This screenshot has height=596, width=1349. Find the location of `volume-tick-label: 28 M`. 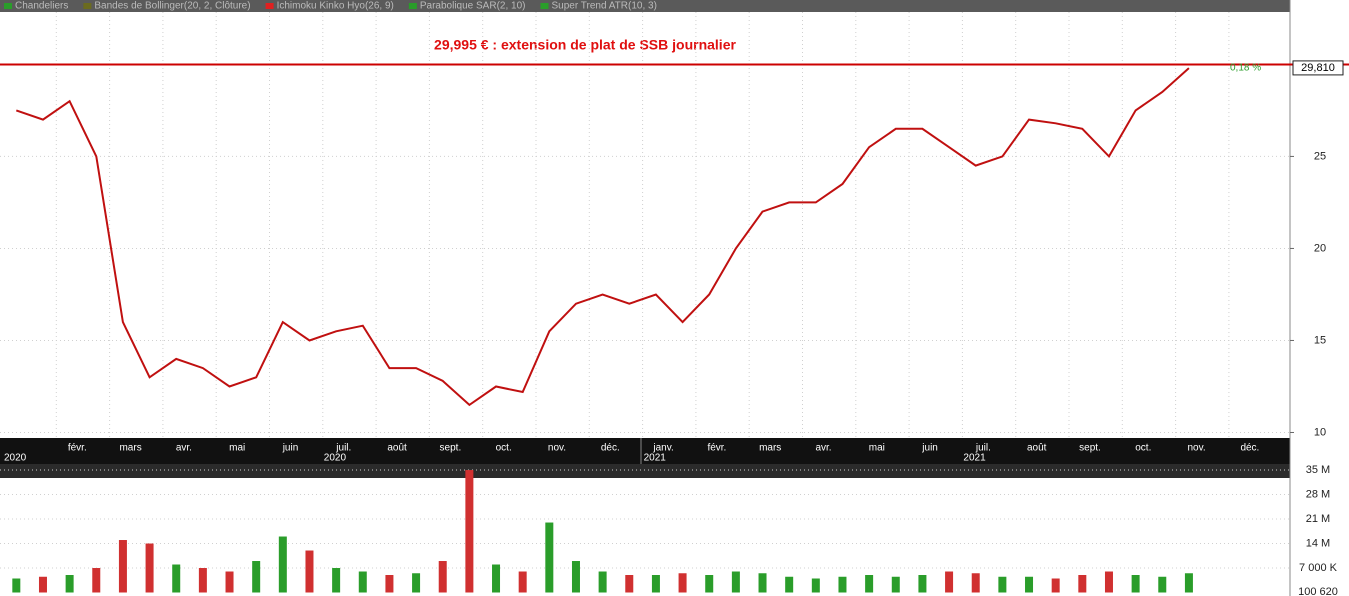

volume-tick-label: 28 M is located at coordinates (1318, 494).